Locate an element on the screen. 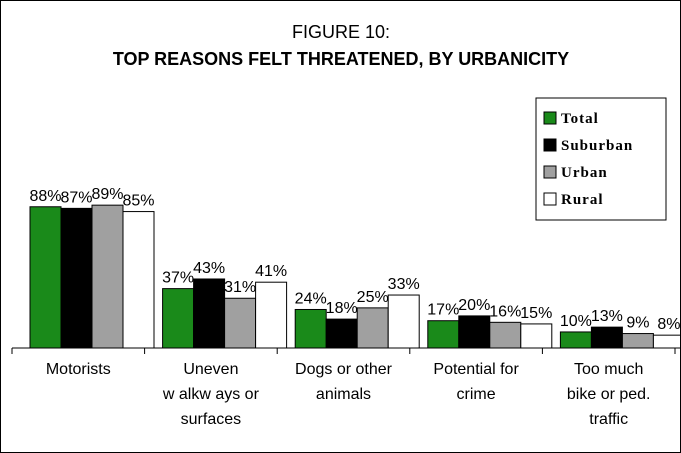  category-label: Dogs or other is located at coordinates (344, 369).